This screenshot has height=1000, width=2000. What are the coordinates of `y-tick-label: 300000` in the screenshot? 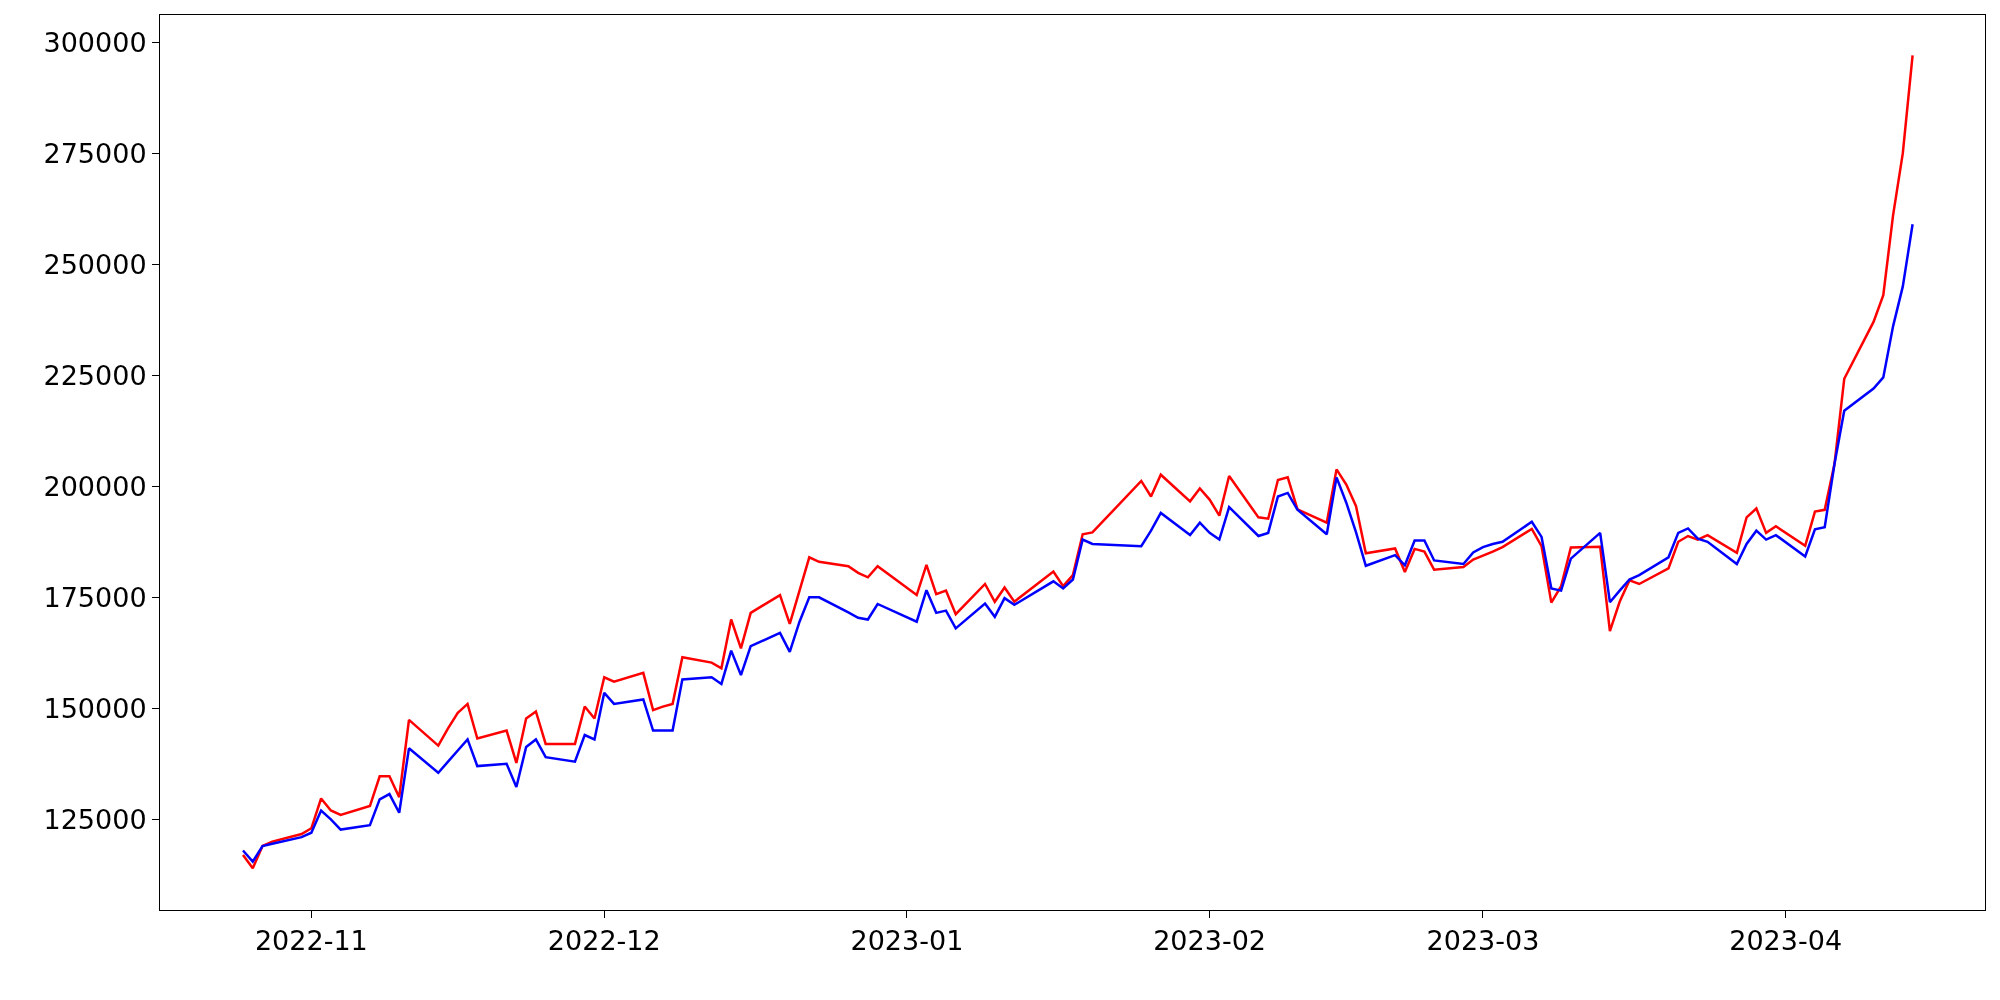 It's located at (95, 42).